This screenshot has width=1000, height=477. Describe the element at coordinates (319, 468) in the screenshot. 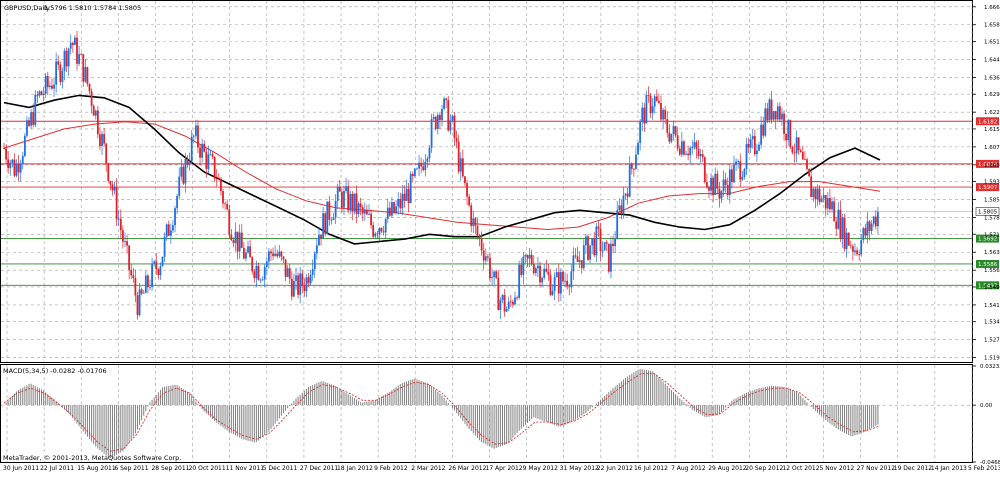

I see `x-tick-label: 27 Dec 2011` at that location.